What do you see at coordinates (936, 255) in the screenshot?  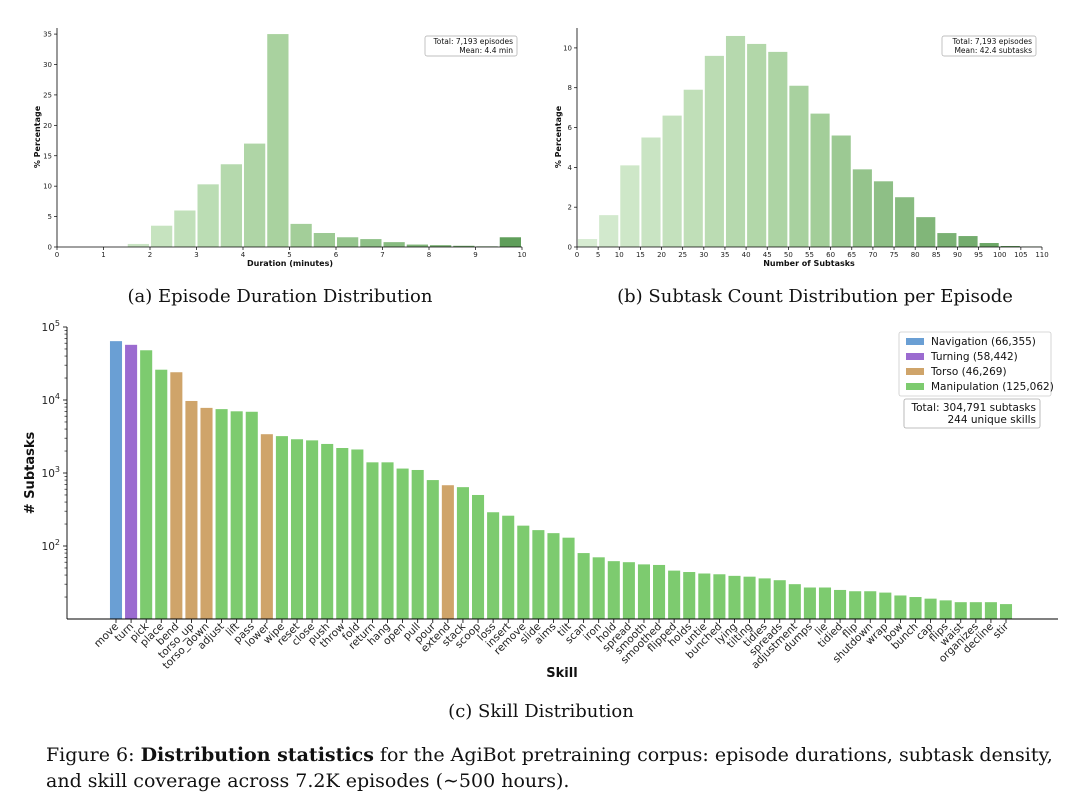 I see `x-tick-label: 85` at bounding box center [936, 255].